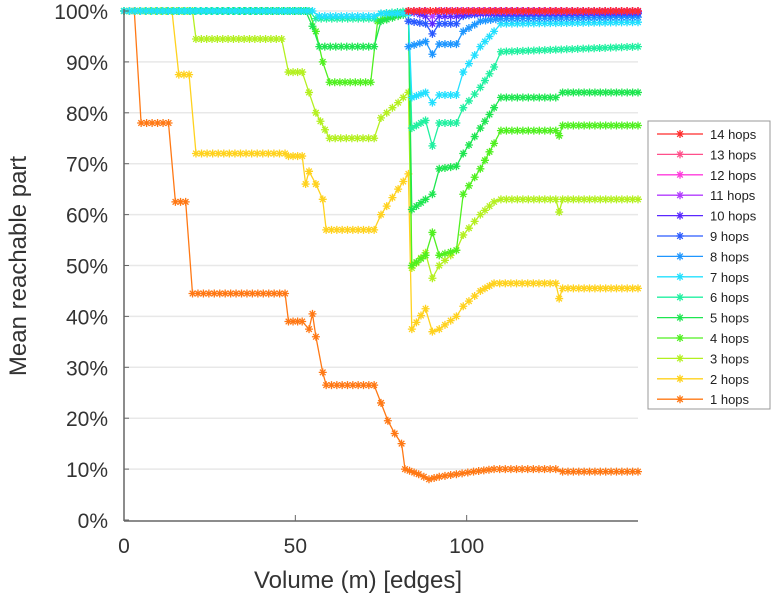 This screenshot has width=775, height=600. What do you see at coordinates (707, 154) in the screenshot?
I see `legend-item: 13 hops` at bounding box center [707, 154].